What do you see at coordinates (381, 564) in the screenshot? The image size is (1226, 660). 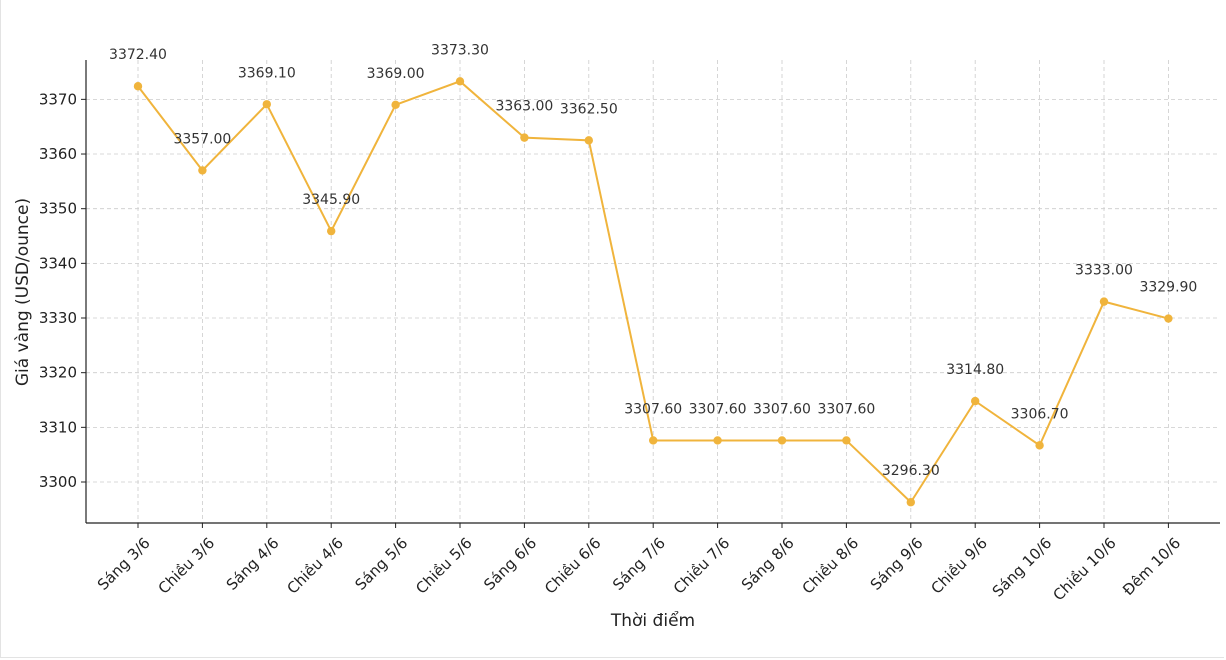 I see `x-tick-label: Sáng 5/6` at bounding box center [381, 564].